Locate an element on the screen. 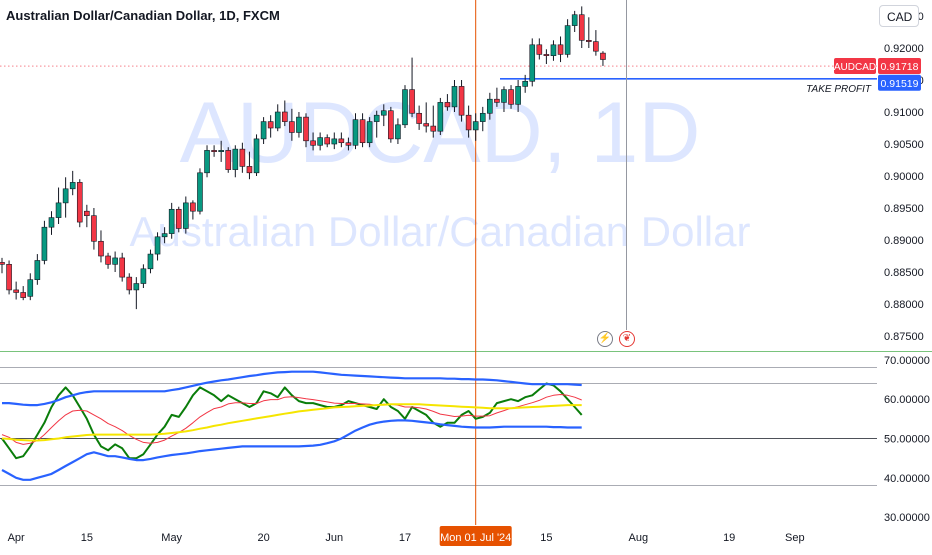  take-profit-text: TAKE PROFIT is located at coordinates (839, 89).